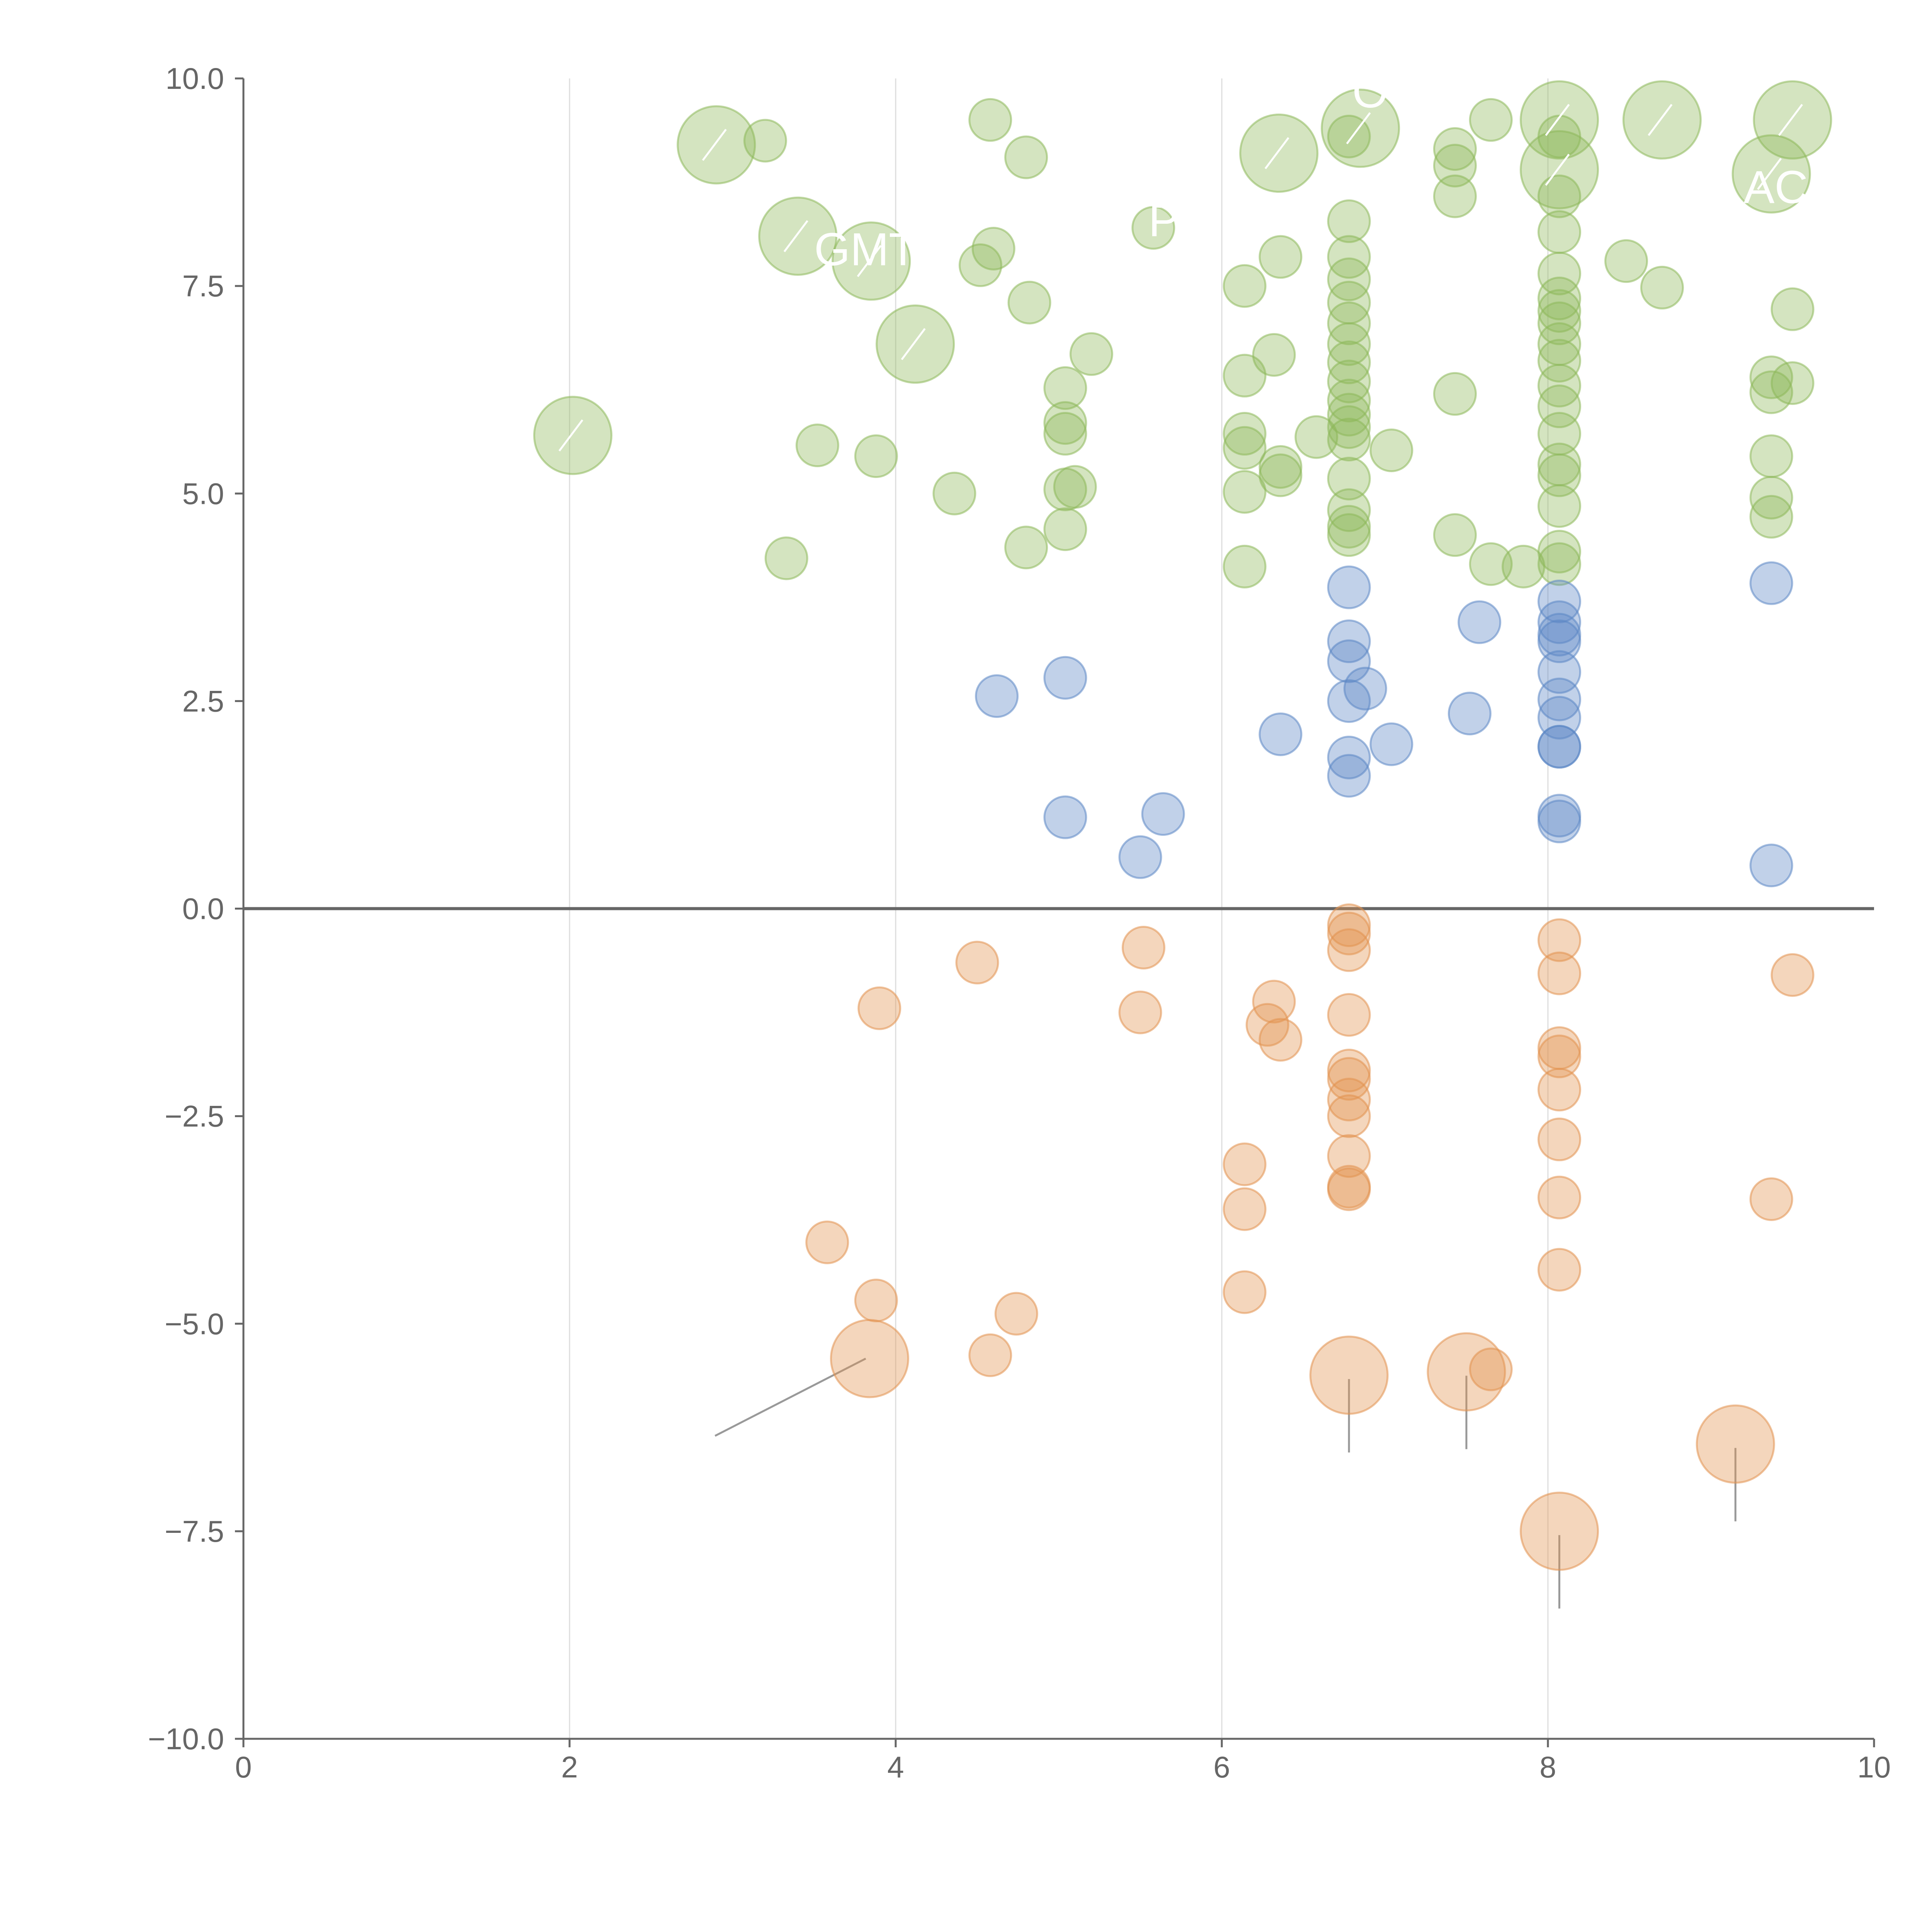  What do you see at coordinates (1547, 1767) in the screenshot?
I see `x-tick-label: 8` at bounding box center [1547, 1767].